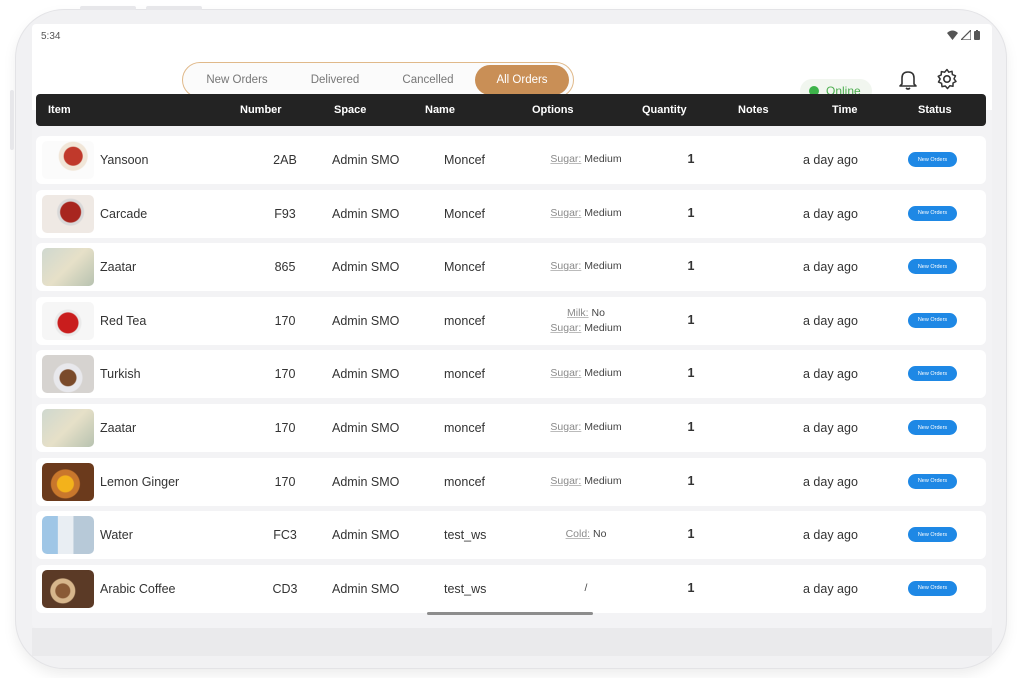 The width and height of the screenshot is (1024, 678). What do you see at coordinates (510, 613) in the screenshot?
I see `home-indicator` at bounding box center [510, 613].